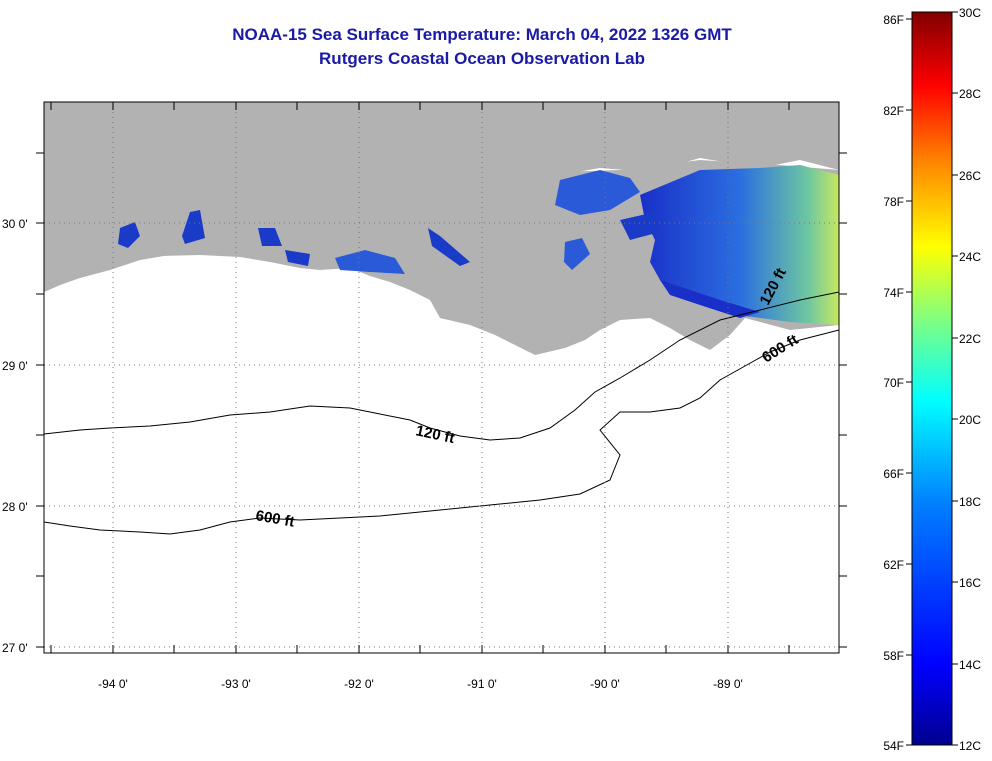 The height and width of the screenshot is (761, 992). What do you see at coordinates (728, 684) in the screenshot?
I see `lon-label: -89 0'` at bounding box center [728, 684].